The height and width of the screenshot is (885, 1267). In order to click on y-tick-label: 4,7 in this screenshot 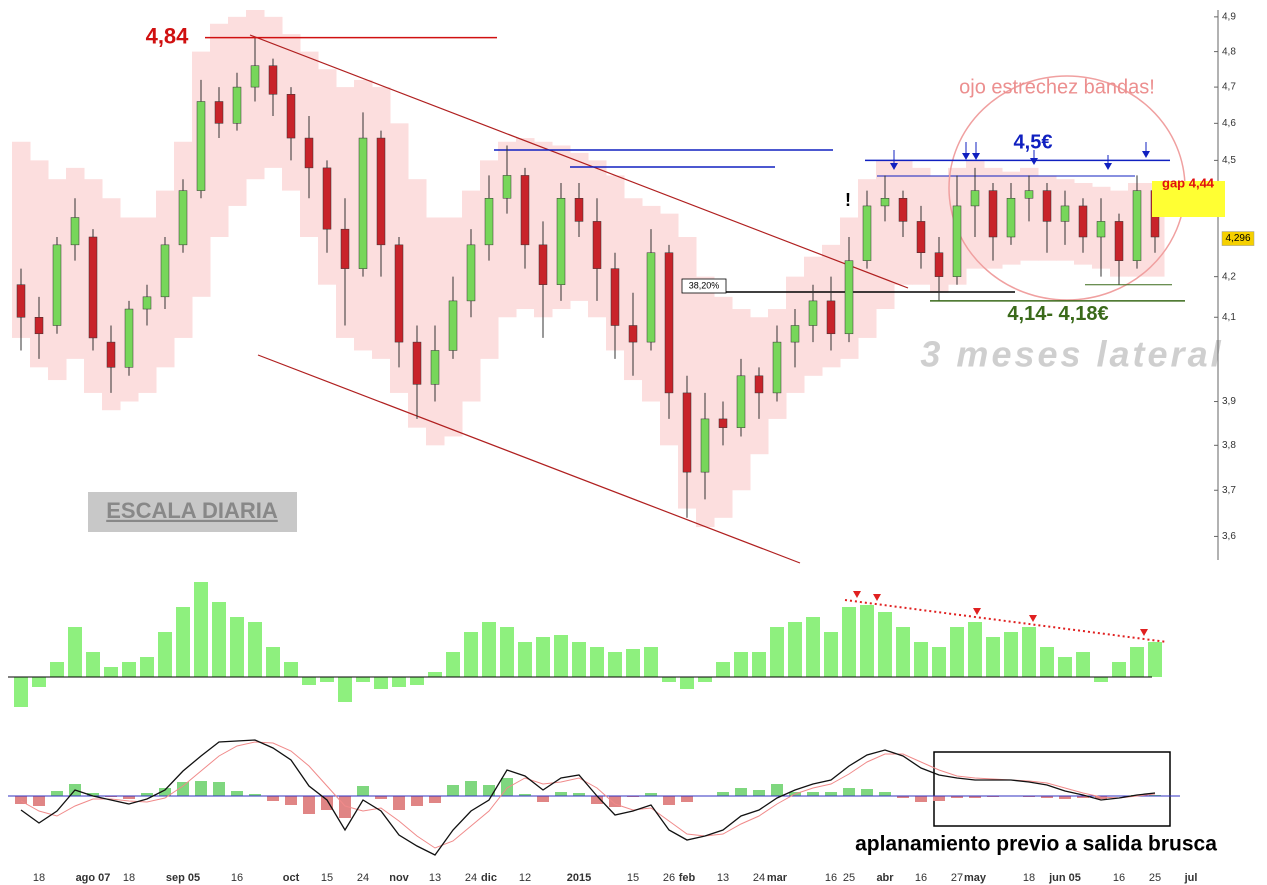, I will do `click(1229, 87)`.